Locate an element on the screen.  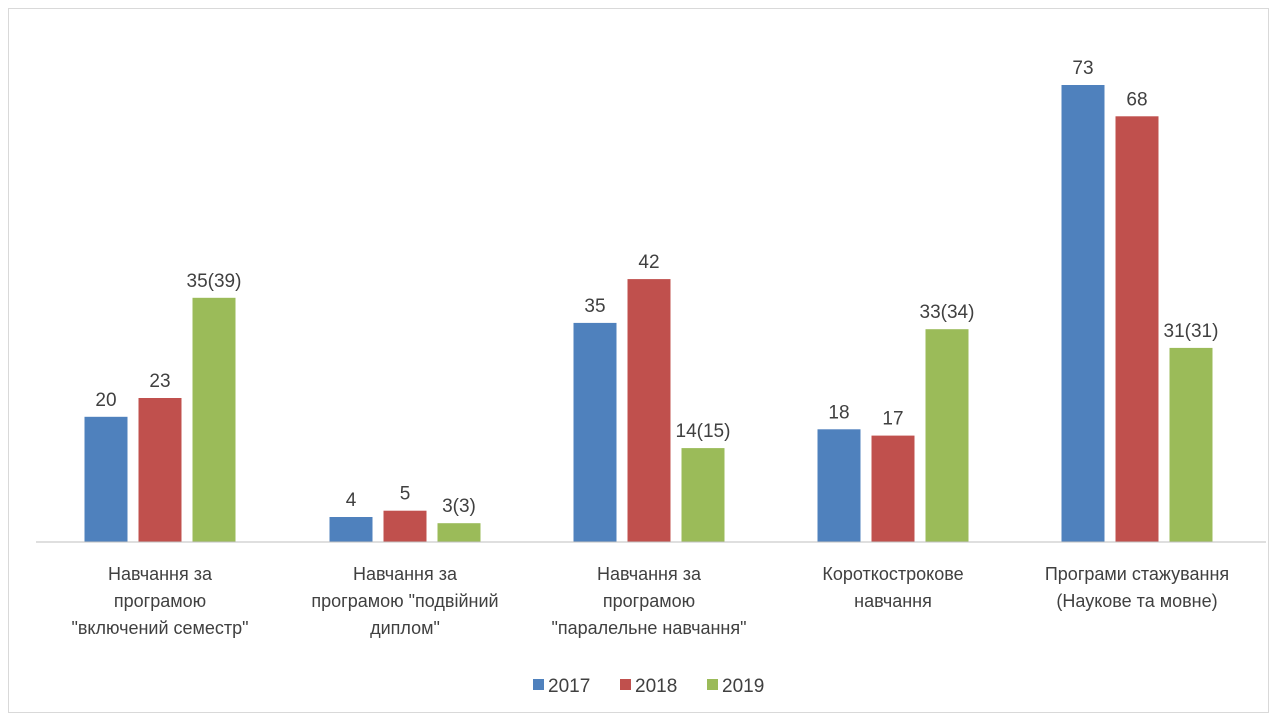
data-label-2019-cat-2: 3(3) is located at coordinates (459, 506).